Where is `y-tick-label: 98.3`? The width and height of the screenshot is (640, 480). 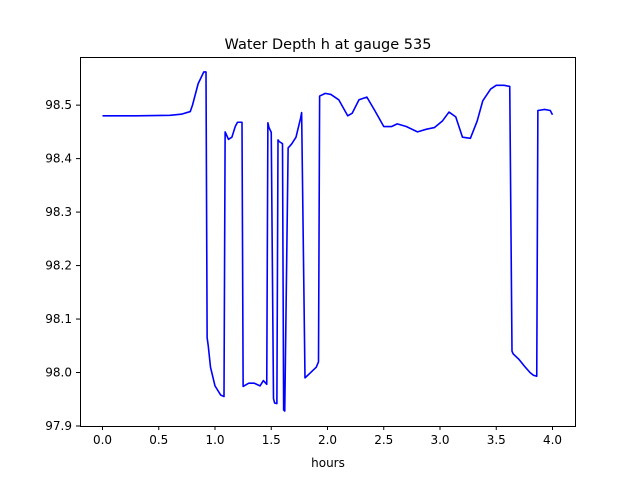 y-tick-label: 98.3 is located at coordinates (58, 212).